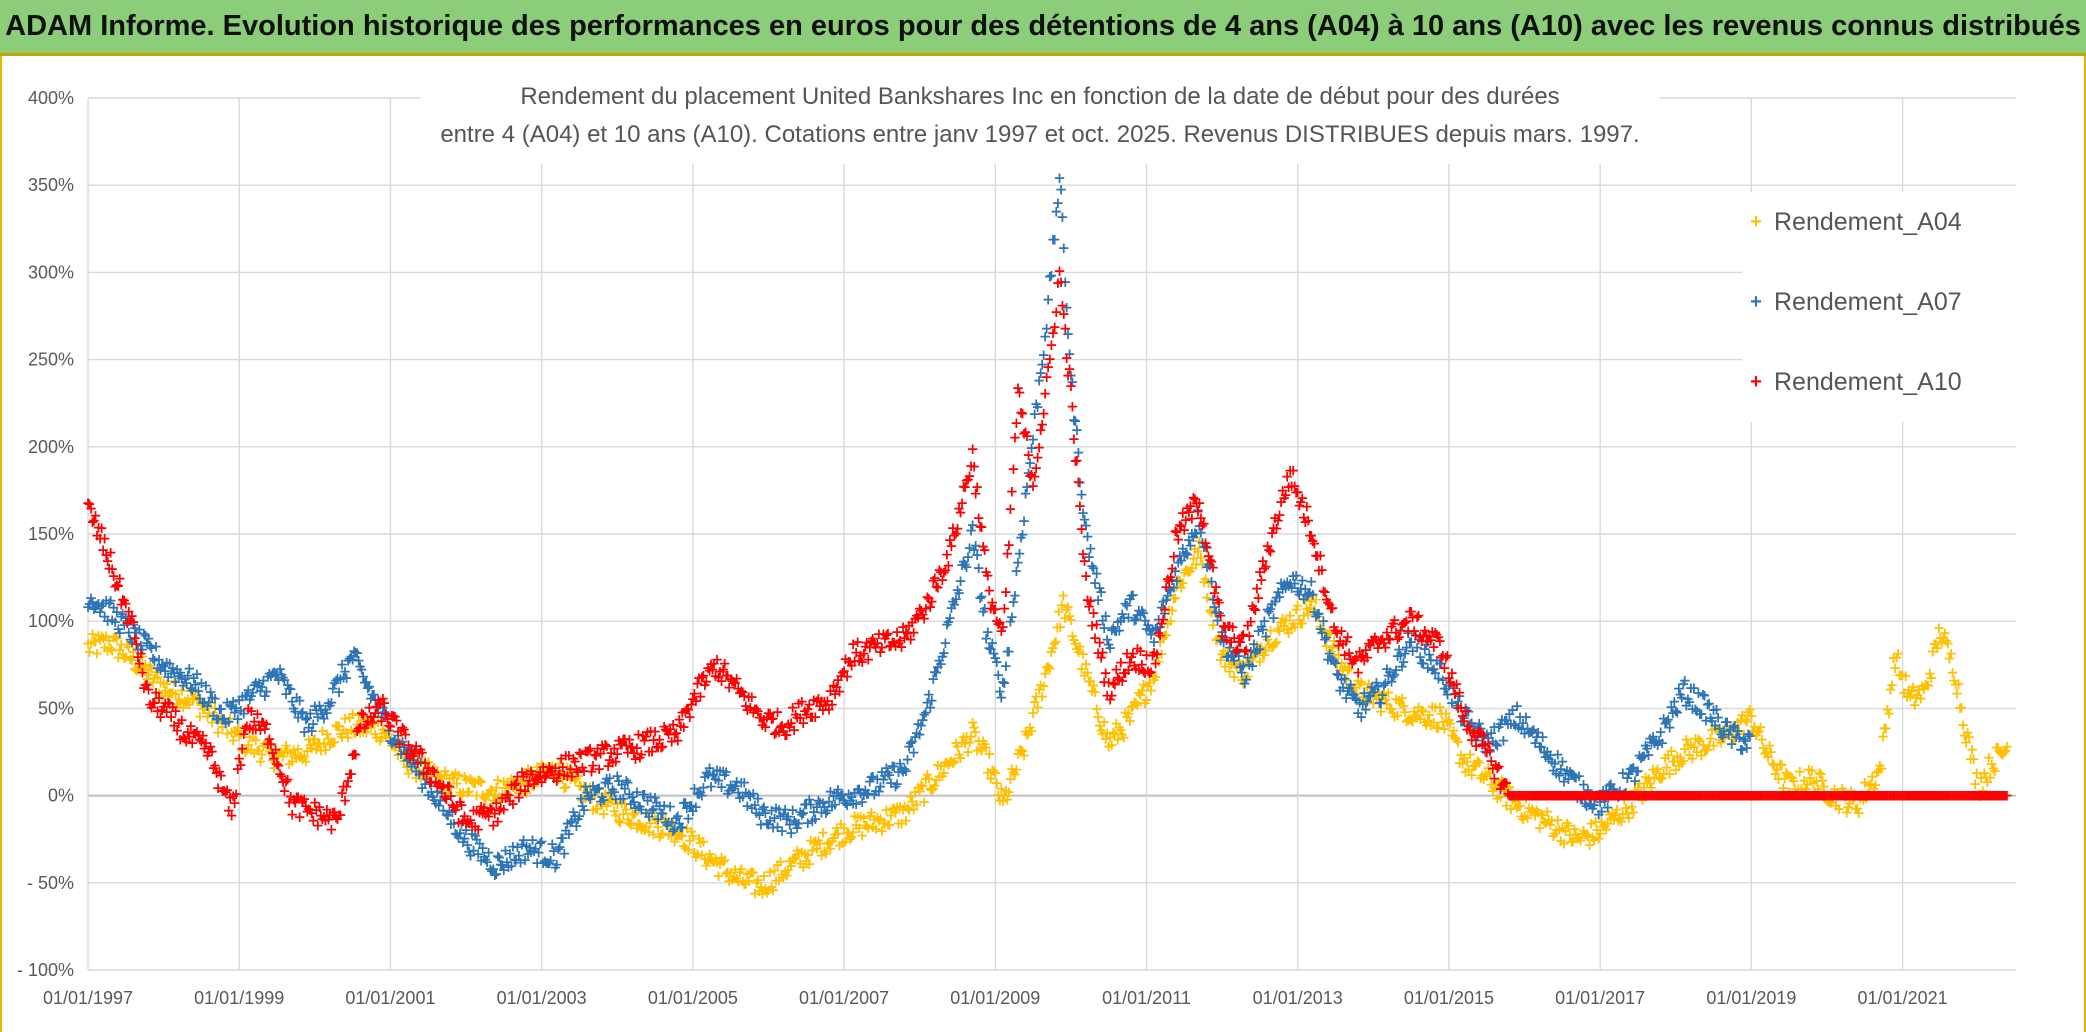 This screenshot has height=1032, width=2086. What do you see at coordinates (995, 998) in the screenshot?
I see `x-tick-label: 01/01/2009` at bounding box center [995, 998].